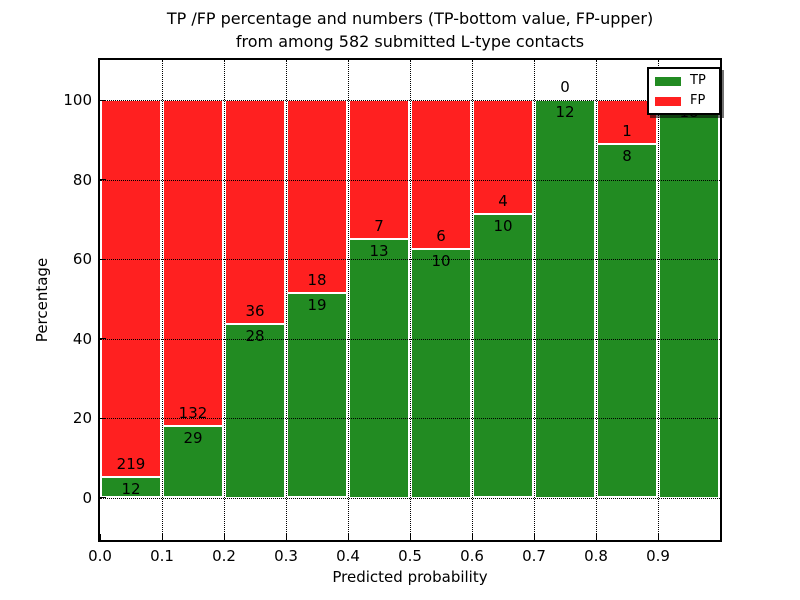  What do you see at coordinates (410, 556) in the screenshot?
I see `x-tick-label: 0.5` at bounding box center [410, 556].